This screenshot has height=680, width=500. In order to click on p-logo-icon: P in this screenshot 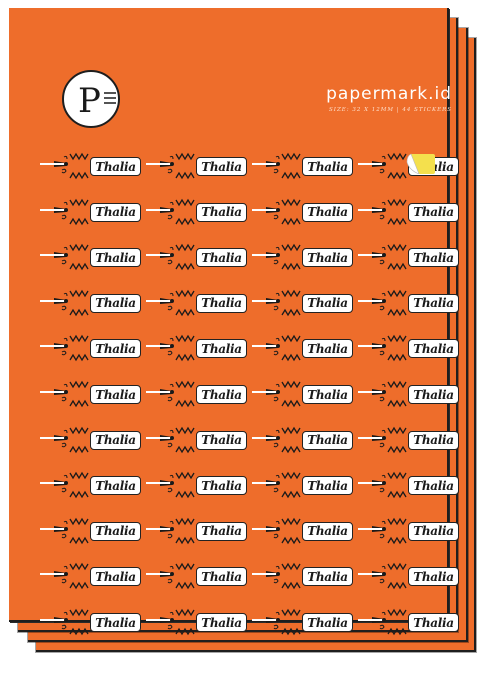, I will do `click(91, 99)`.